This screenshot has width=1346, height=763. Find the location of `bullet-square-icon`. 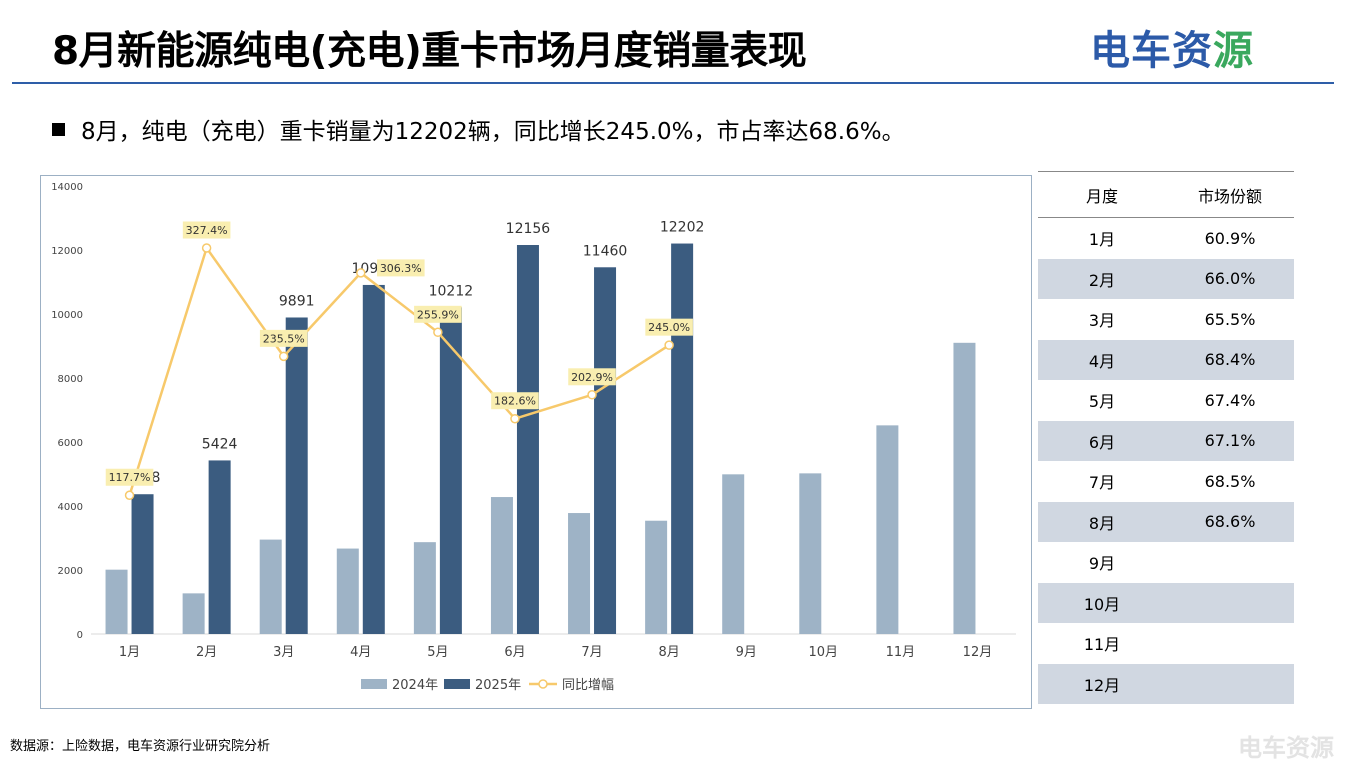

bullet-square-icon is located at coordinates (58, 129).